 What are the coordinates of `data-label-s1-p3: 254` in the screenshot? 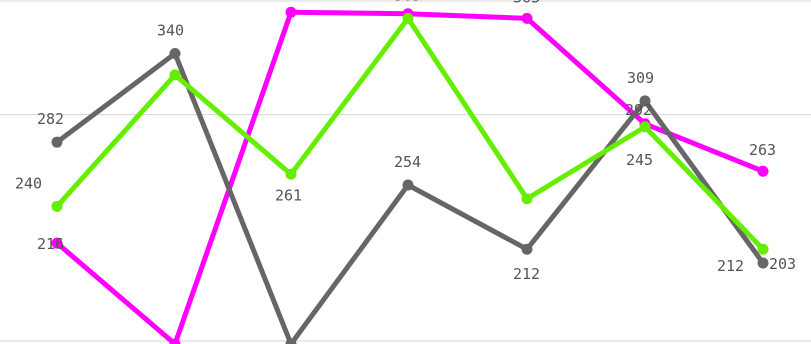 It's located at (407, 162).